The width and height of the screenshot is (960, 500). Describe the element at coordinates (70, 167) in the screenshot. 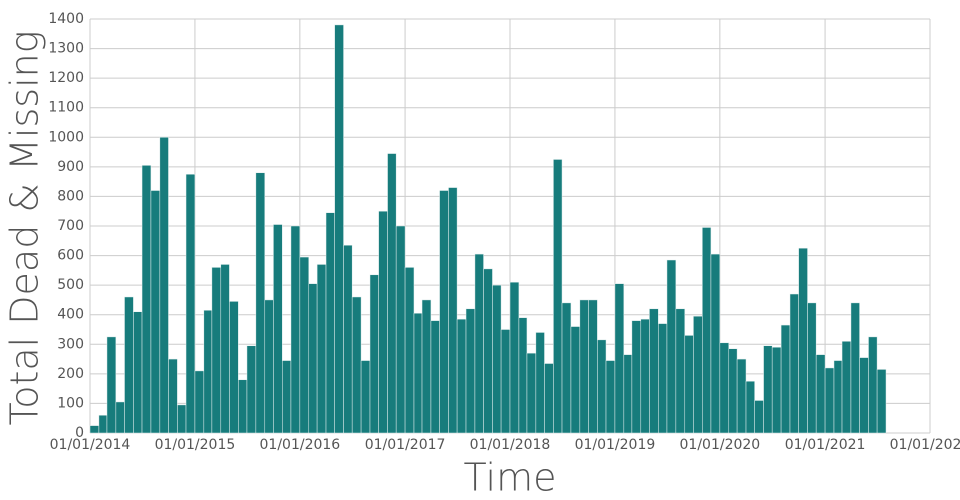

I see `y-tick-label: 900` at that location.